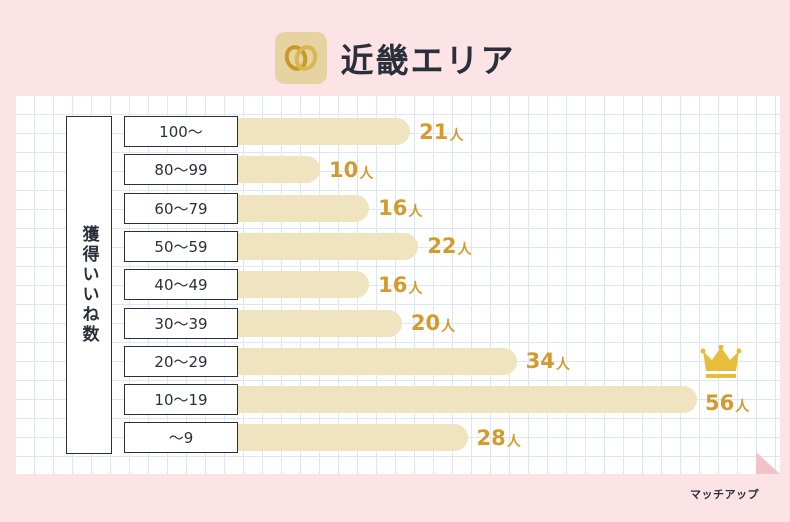 This screenshot has height=522, width=790. I want to click on y-axis-label-box: 獲得いいね数, so click(89, 285).